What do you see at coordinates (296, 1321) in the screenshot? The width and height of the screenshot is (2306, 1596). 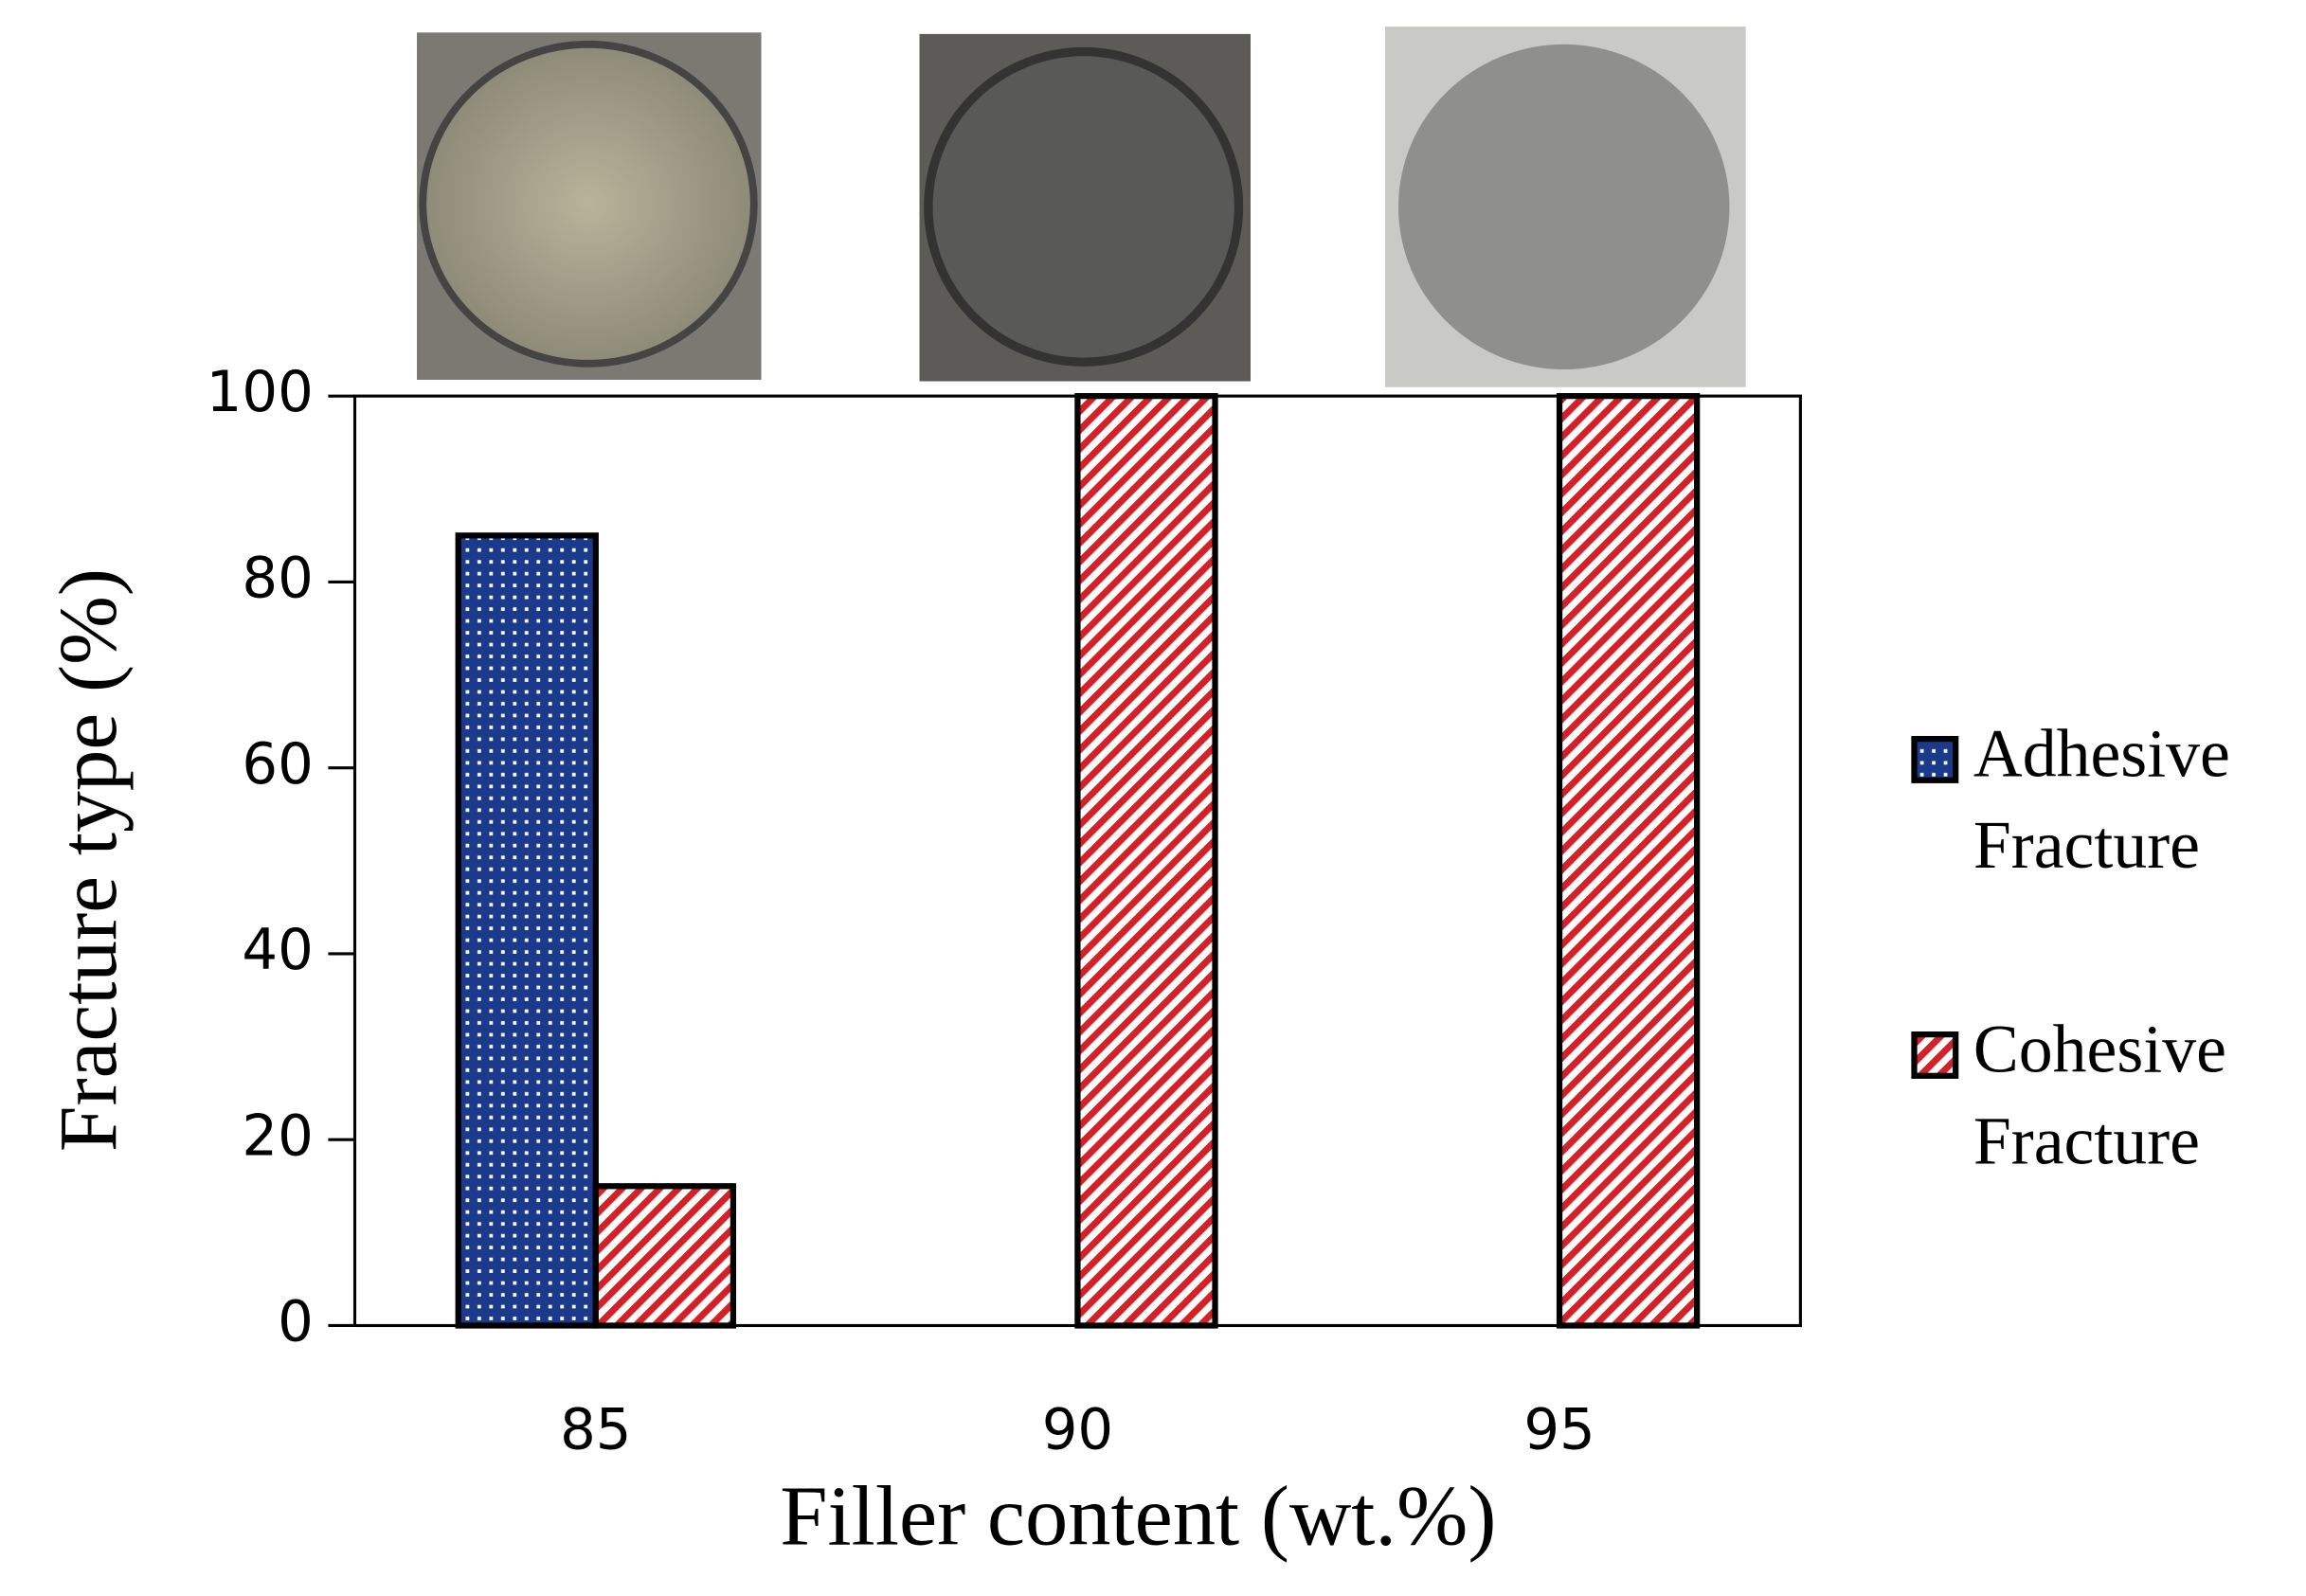 I see `y-tick-label: 0` at bounding box center [296, 1321].